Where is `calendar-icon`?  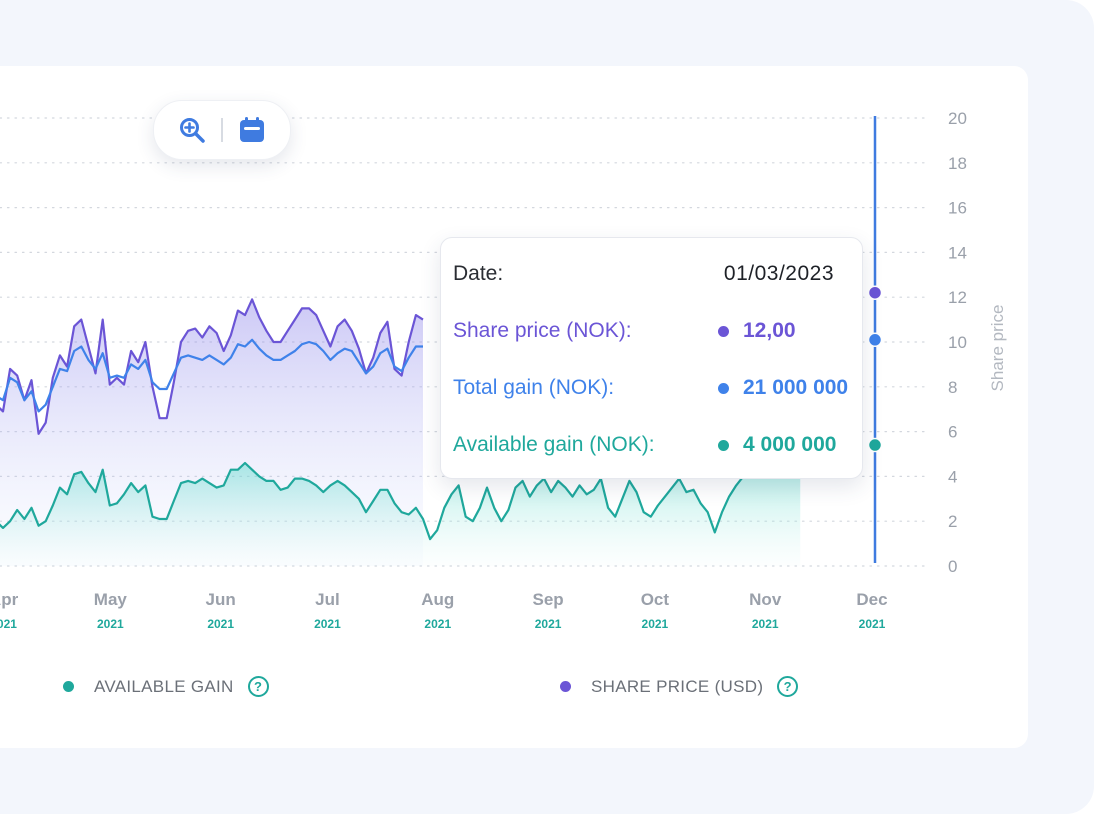 calendar-icon is located at coordinates (252, 129).